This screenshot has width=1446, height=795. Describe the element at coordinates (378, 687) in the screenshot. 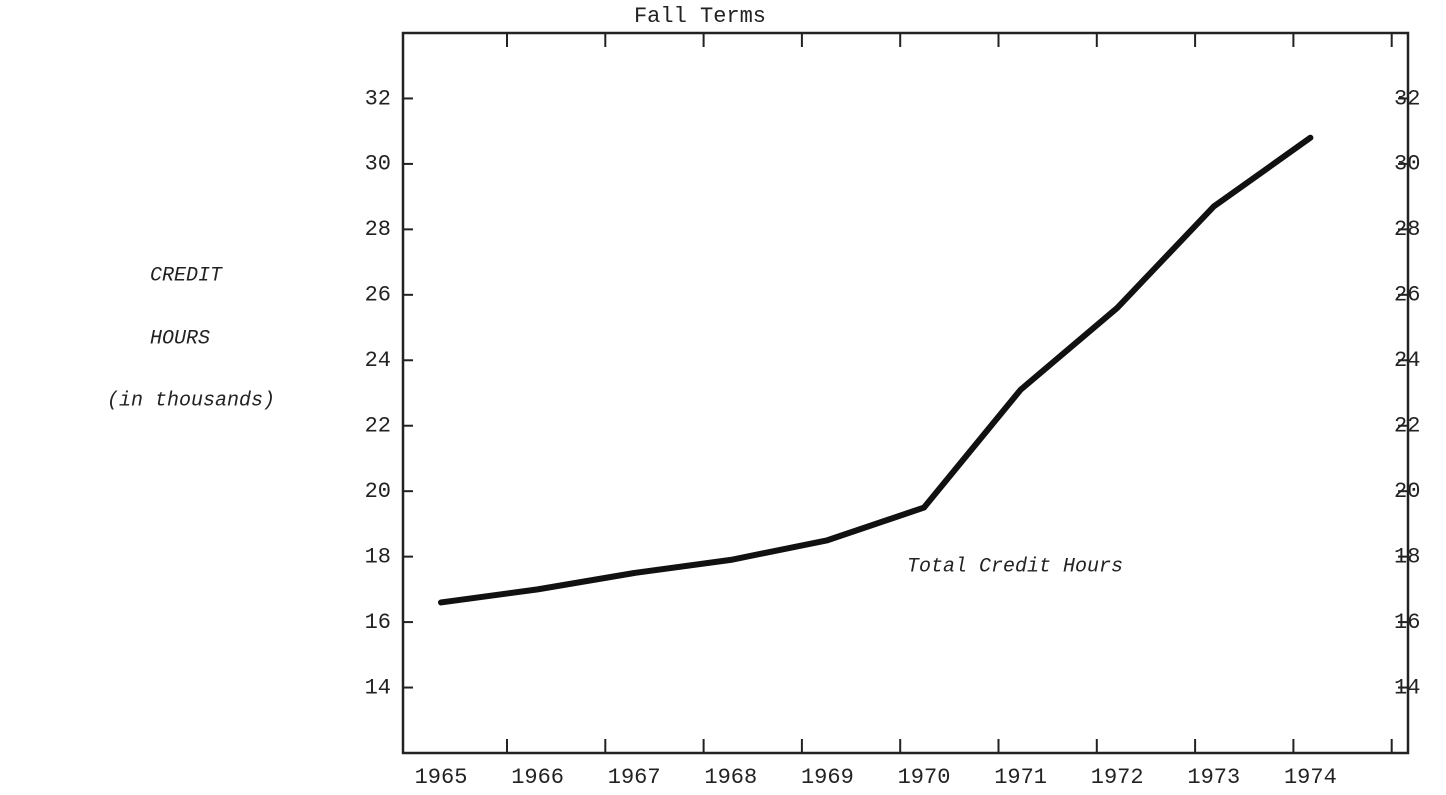

I see `y-tick-label: 14` at that location.